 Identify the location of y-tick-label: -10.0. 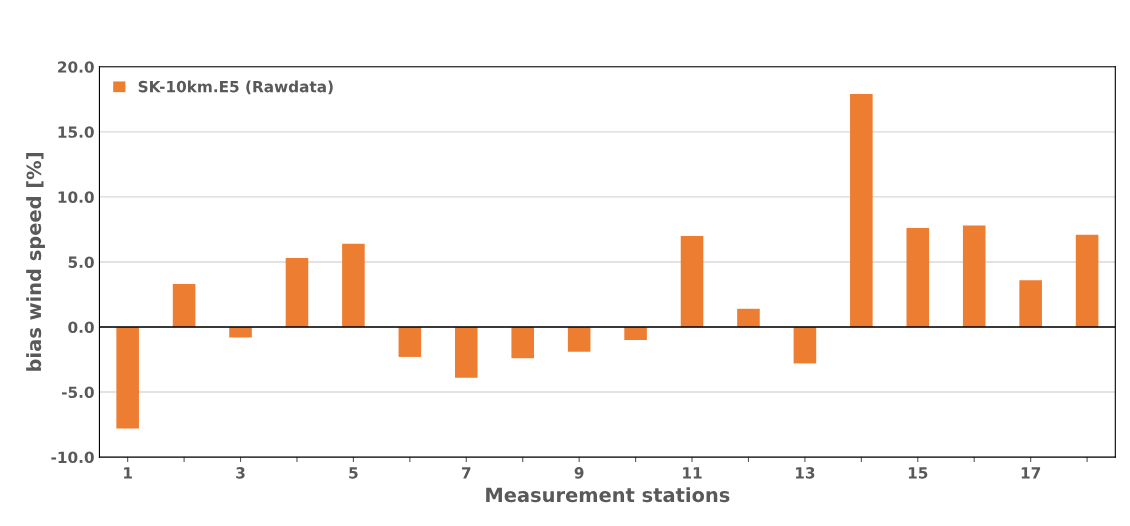
(72, 457).